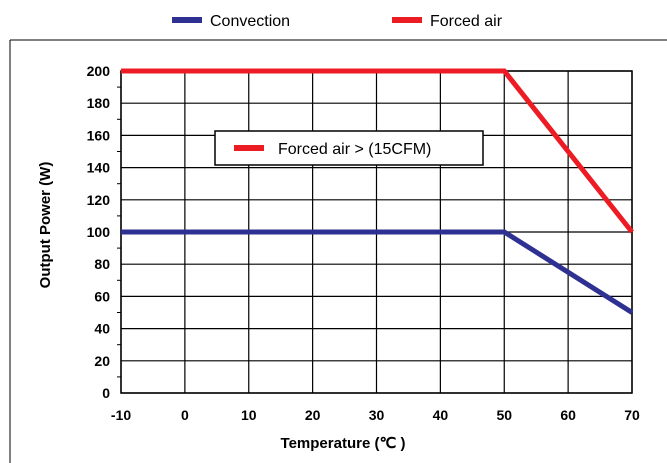  I want to click on x-axis-title: Temperature (℃ ), so click(343, 443).